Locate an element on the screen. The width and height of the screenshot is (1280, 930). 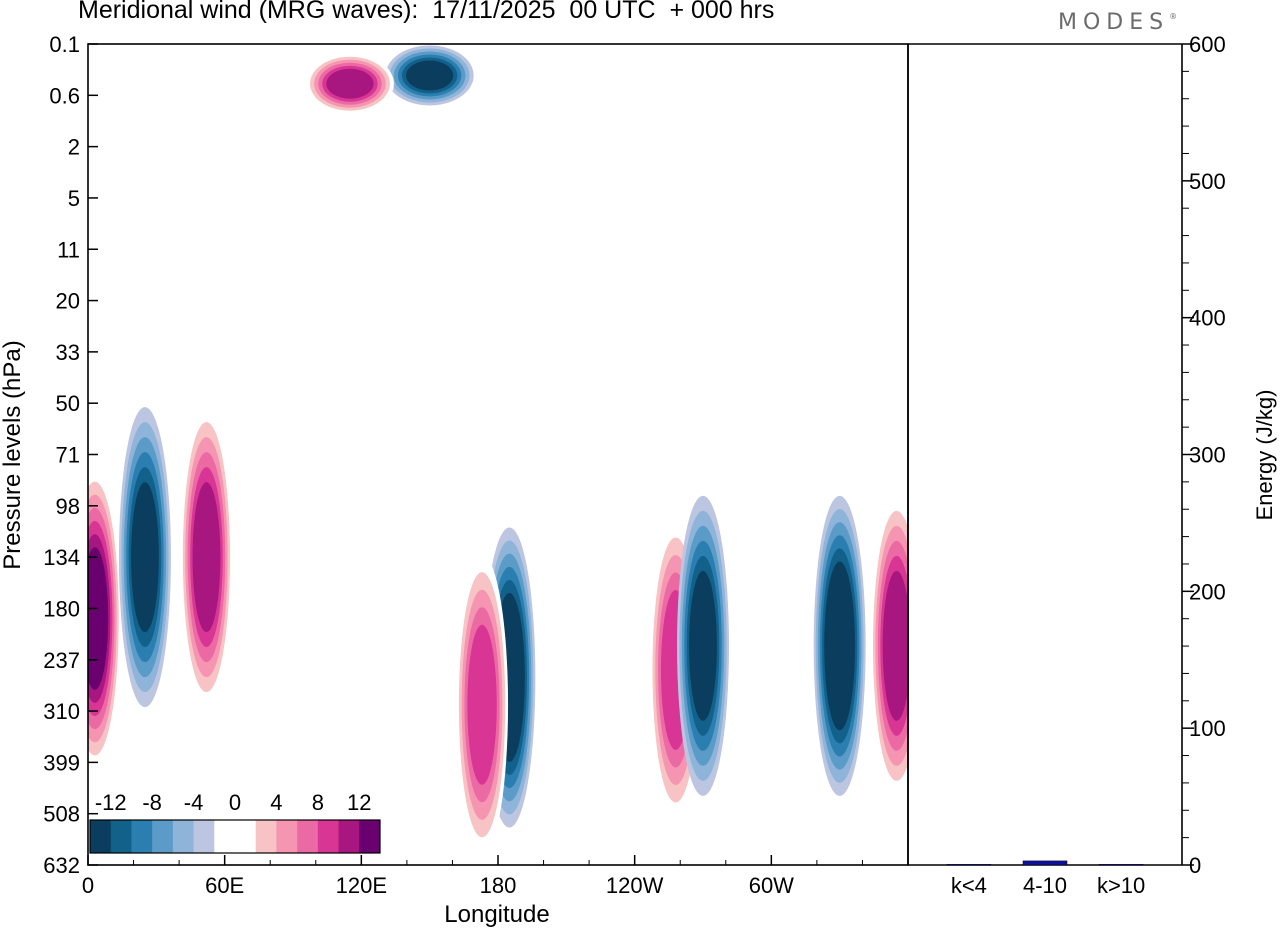
modes-logo: MODES® is located at coordinates (1117, 22).